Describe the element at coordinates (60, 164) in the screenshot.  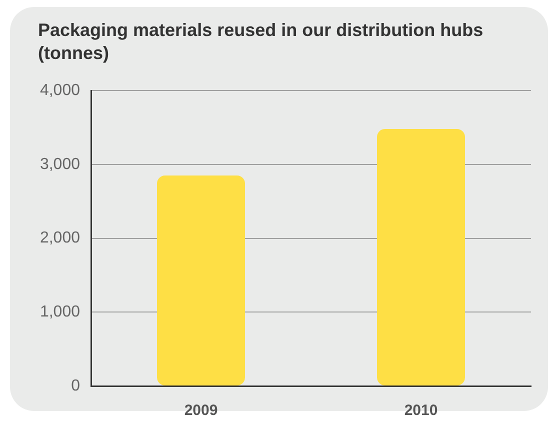
I see `y-tick-label: 3,000` at that location.